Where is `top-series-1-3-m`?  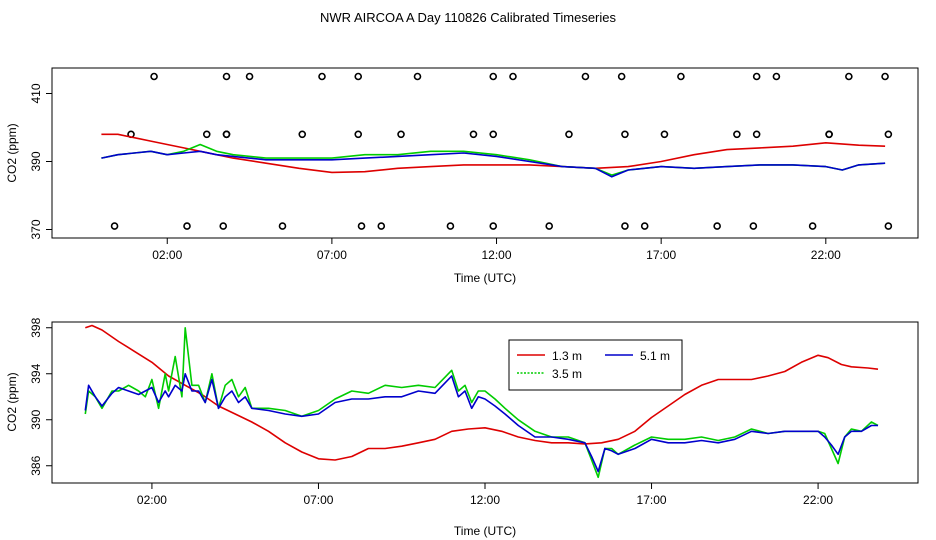 top-series-1-3-m is located at coordinates (493, 153).